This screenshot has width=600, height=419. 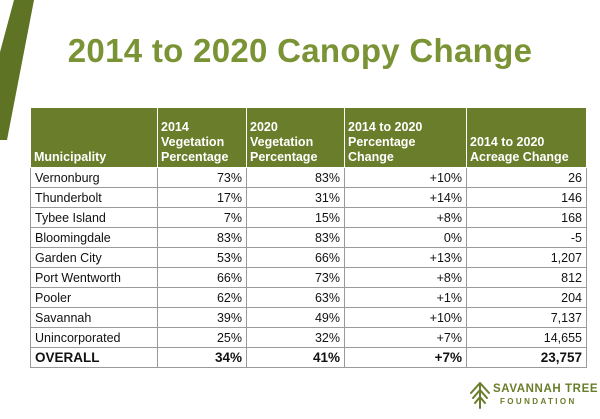 What do you see at coordinates (405, 257) in the screenshot?
I see `pct-change-cell: +13%` at bounding box center [405, 257].